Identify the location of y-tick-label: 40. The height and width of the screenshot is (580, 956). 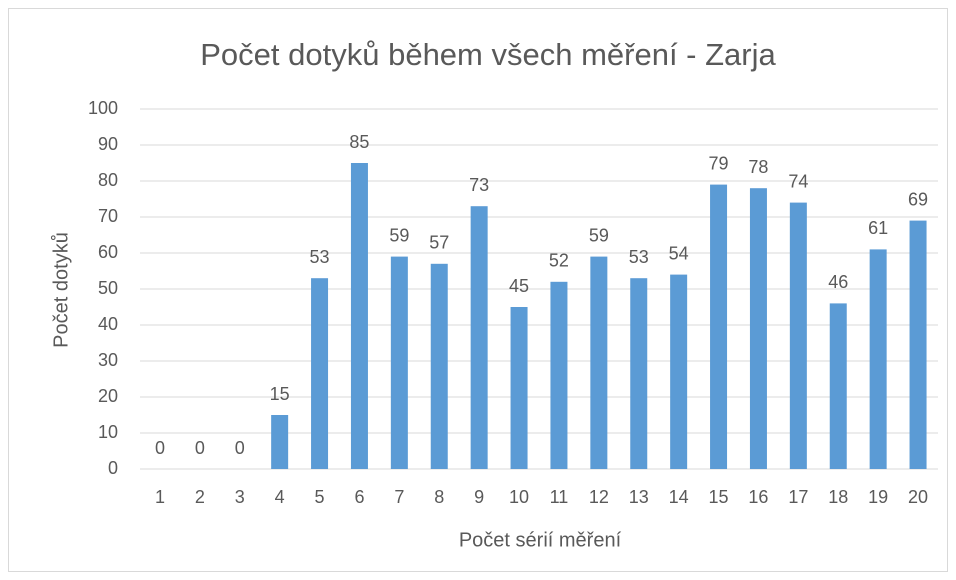
(108, 324).